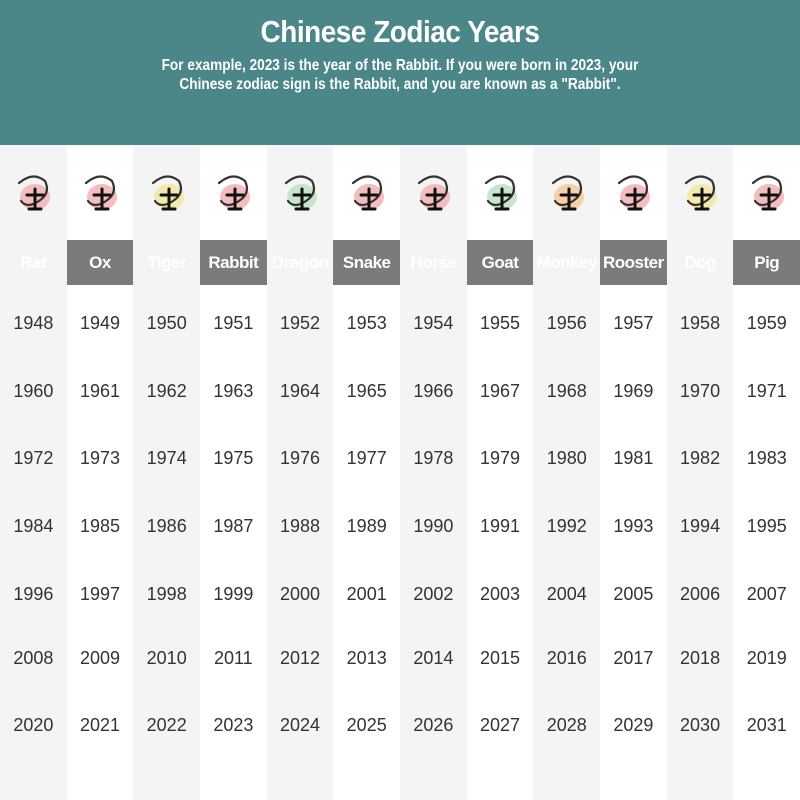 This screenshot has width=800, height=800. I want to click on year-cell: 1975, so click(233, 458).